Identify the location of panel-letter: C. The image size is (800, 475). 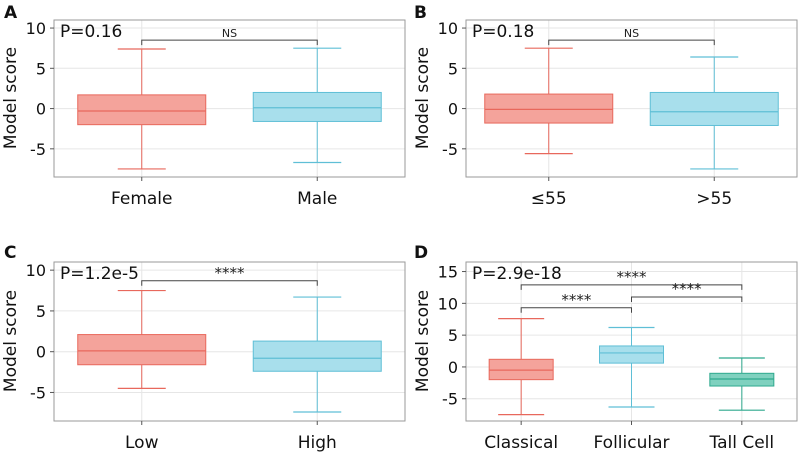
(10, 253).